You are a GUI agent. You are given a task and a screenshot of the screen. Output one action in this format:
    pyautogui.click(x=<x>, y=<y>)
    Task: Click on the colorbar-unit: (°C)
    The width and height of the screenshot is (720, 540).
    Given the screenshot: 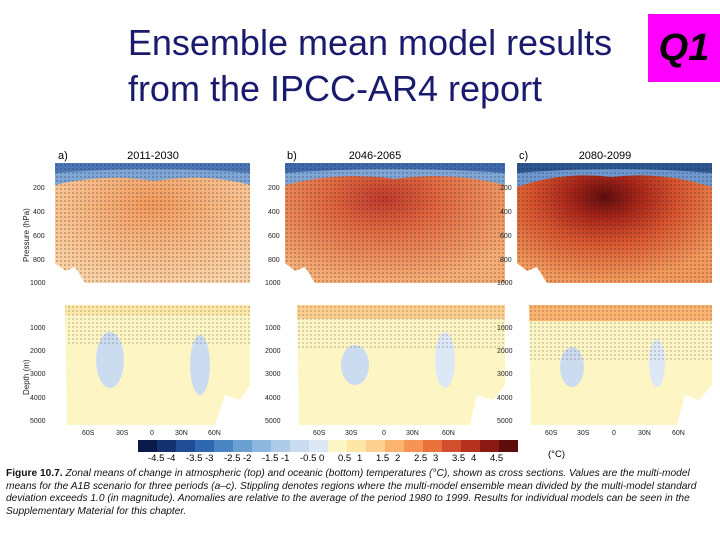 What is the action you would take?
    pyautogui.click(x=556, y=454)
    